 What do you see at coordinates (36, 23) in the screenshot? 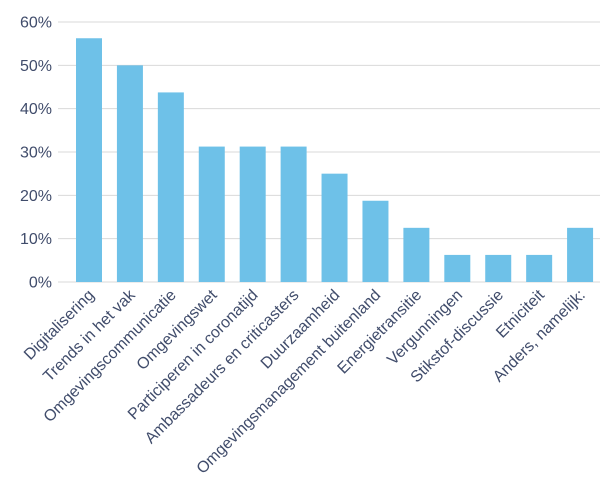
I see `y-tick-label: 60%` at bounding box center [36, 23].